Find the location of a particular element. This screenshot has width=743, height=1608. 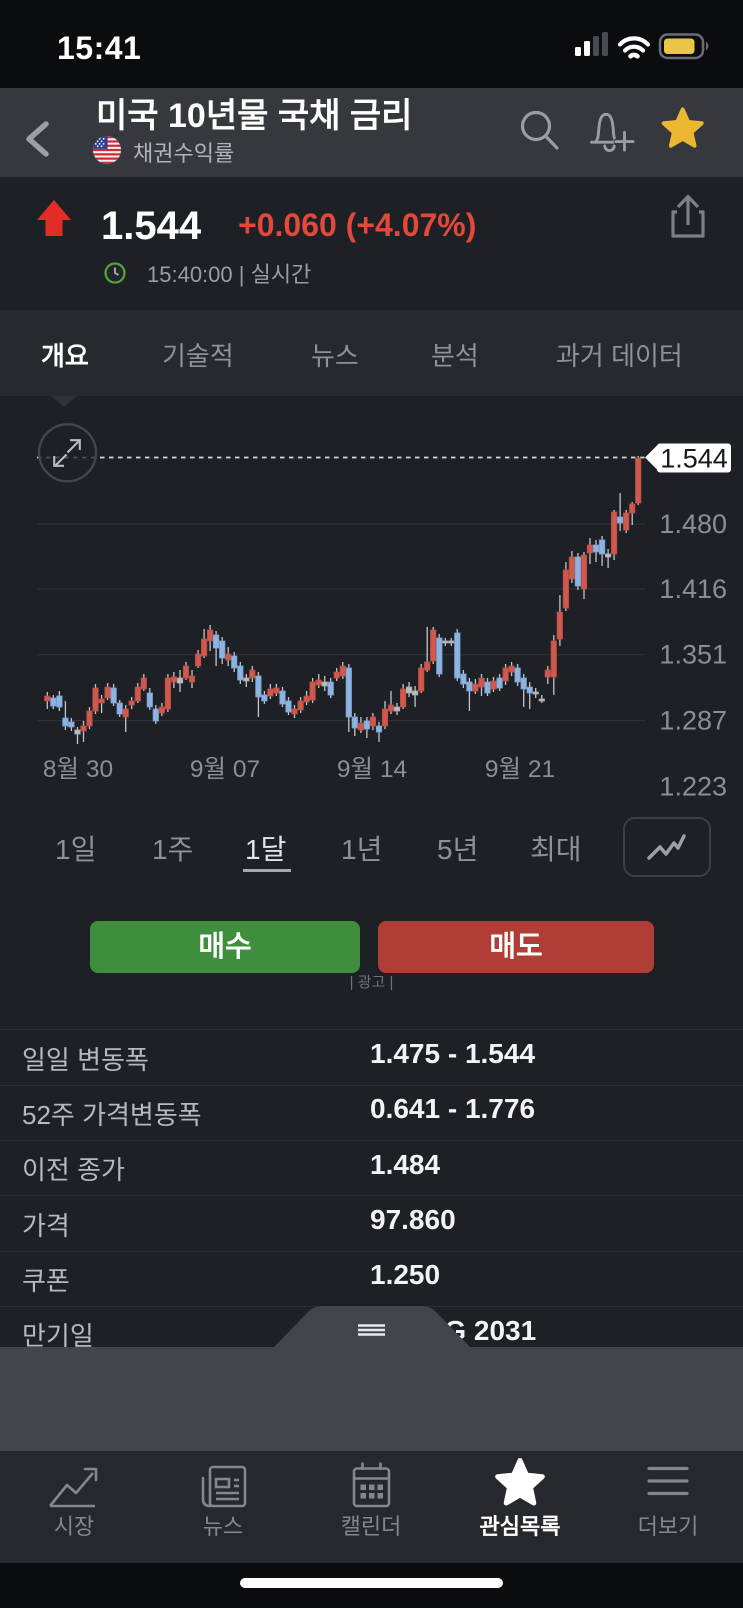

svg-text: 8월 30 is located at coordinates (78, 769).